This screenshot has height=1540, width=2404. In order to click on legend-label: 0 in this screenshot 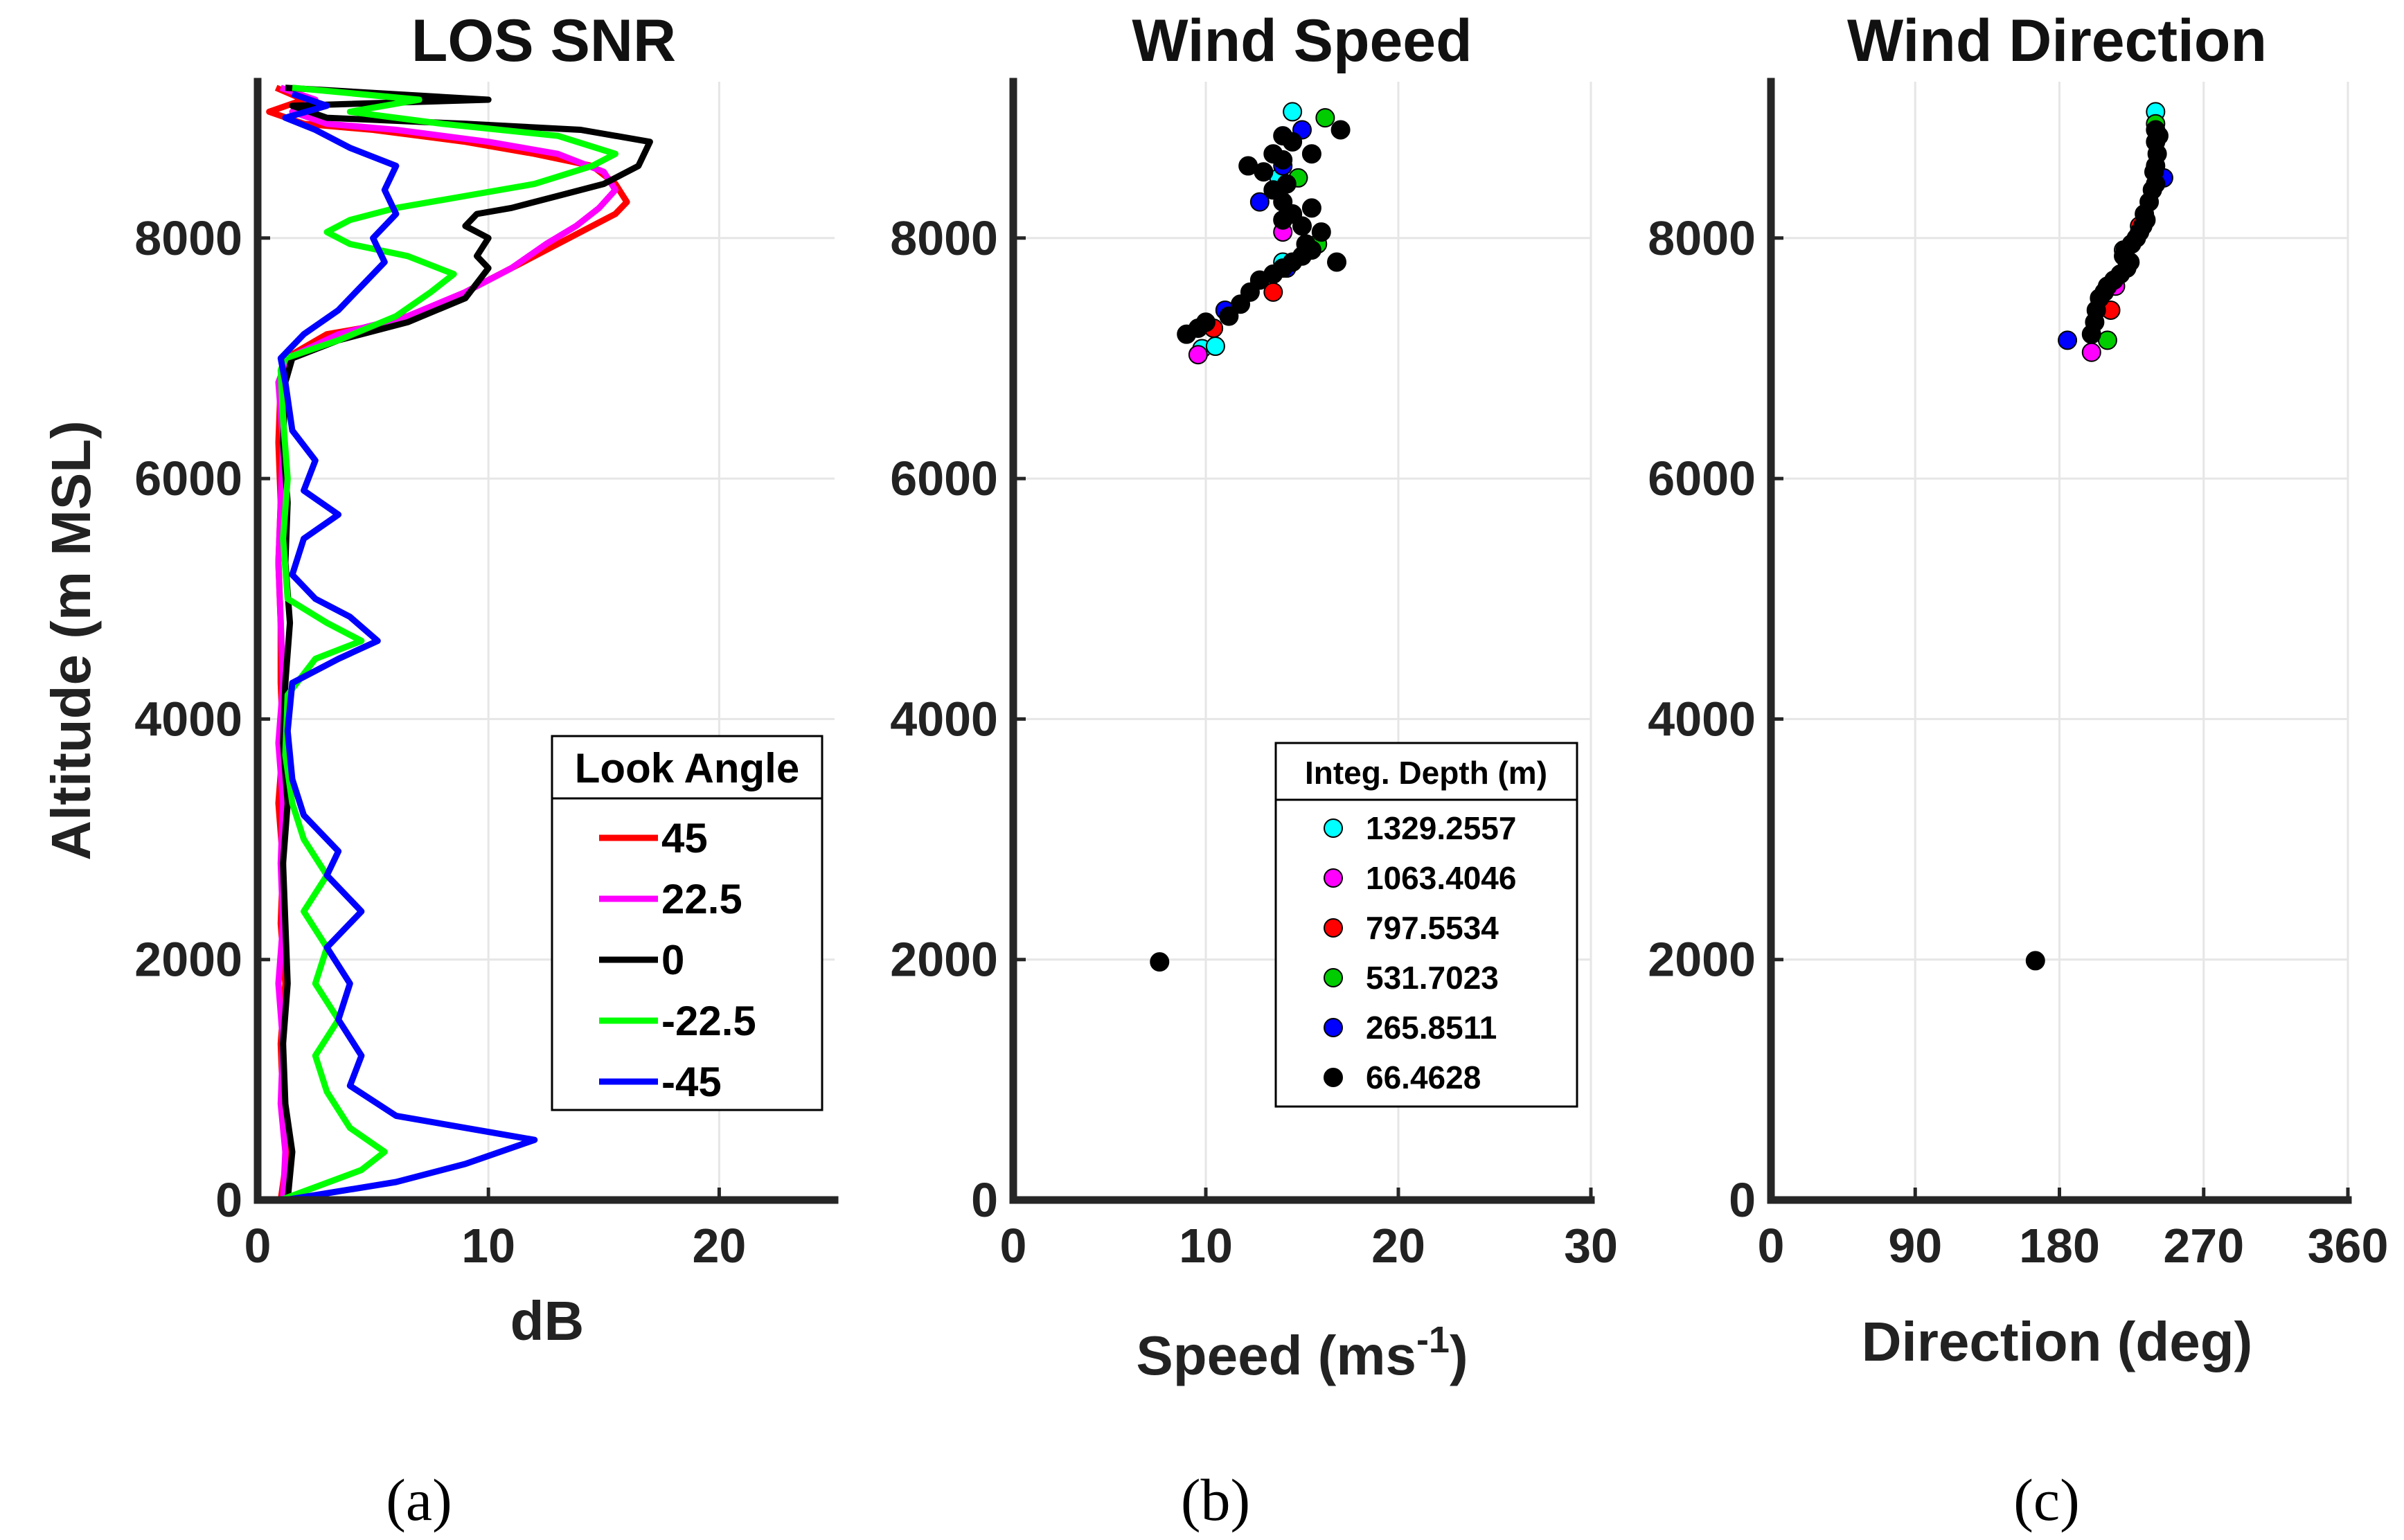, I will do `click(672, 960)`.